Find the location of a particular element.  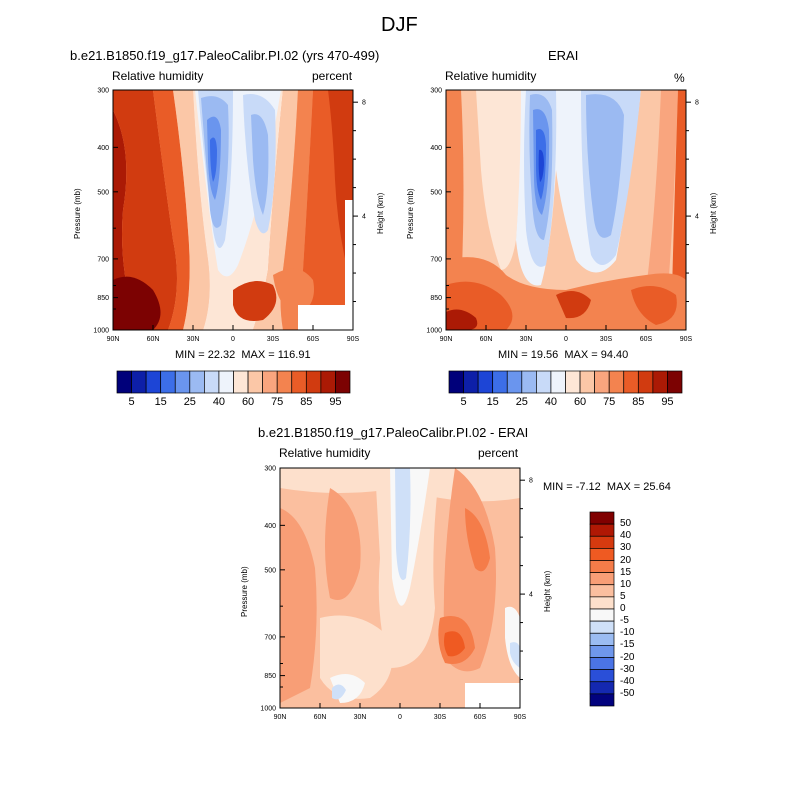

panel1-ytick-label: 850 is located at coordinates (103, 298).